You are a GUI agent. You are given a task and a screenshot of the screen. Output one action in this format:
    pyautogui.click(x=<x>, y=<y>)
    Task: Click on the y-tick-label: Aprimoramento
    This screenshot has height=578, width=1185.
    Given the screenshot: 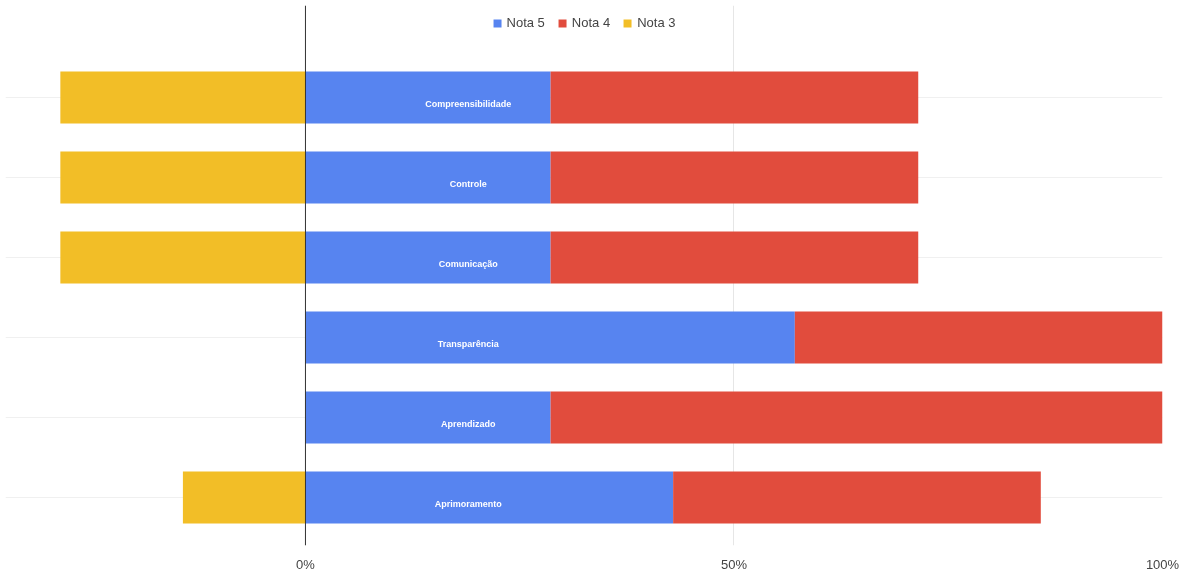 What is the action you would take?
    pyautogui.click(x=468, y=503)
    